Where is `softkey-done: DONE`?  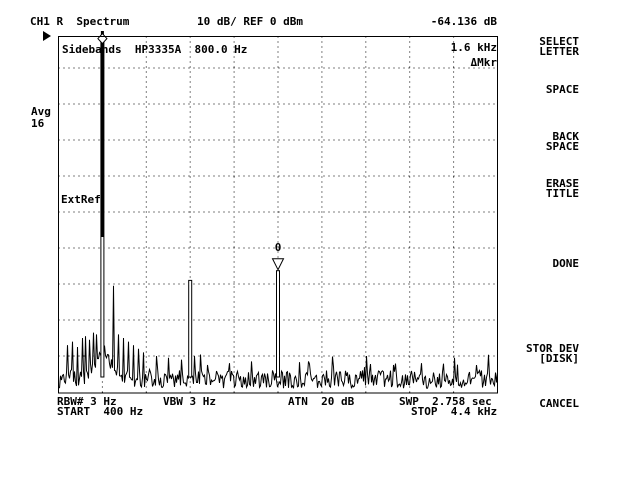 softkey-done: DONE is located at coordinates (566, 263).